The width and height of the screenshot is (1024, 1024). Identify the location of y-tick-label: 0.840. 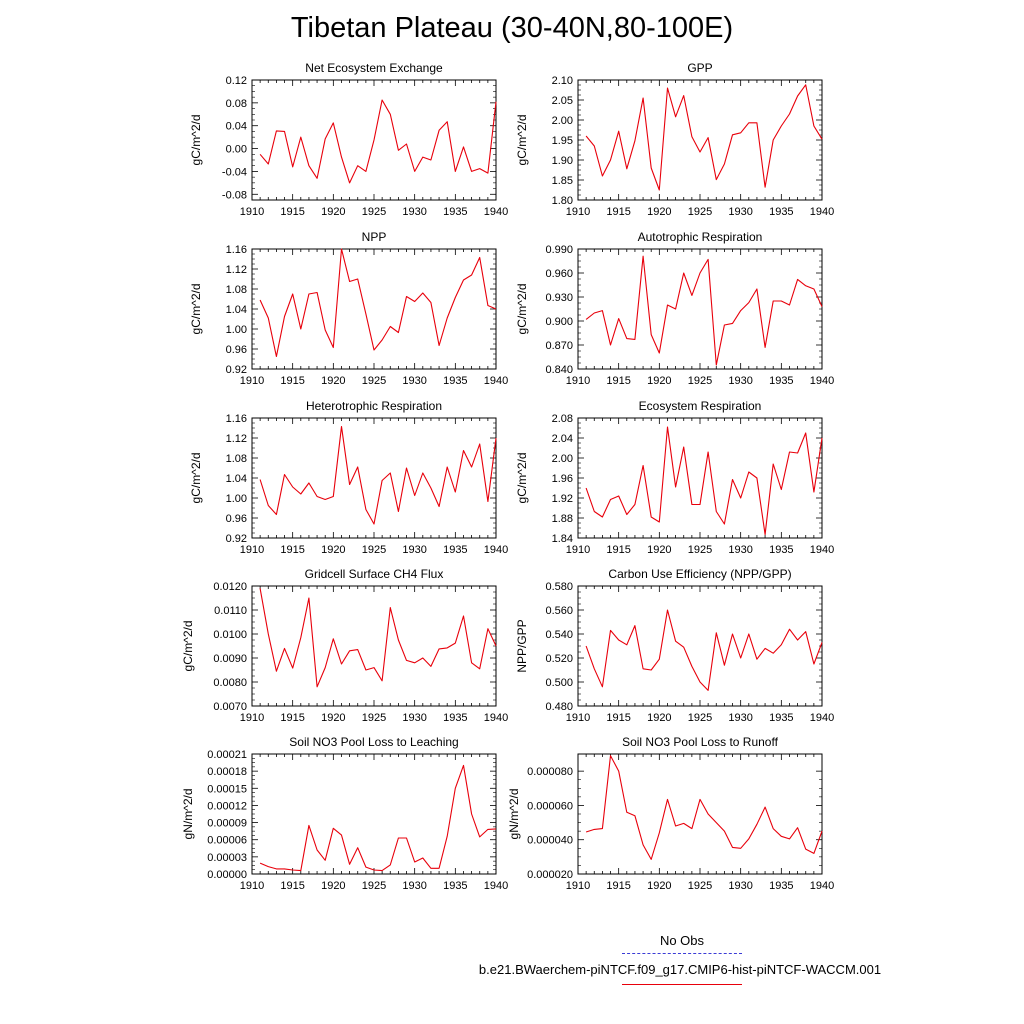
(559, 370).